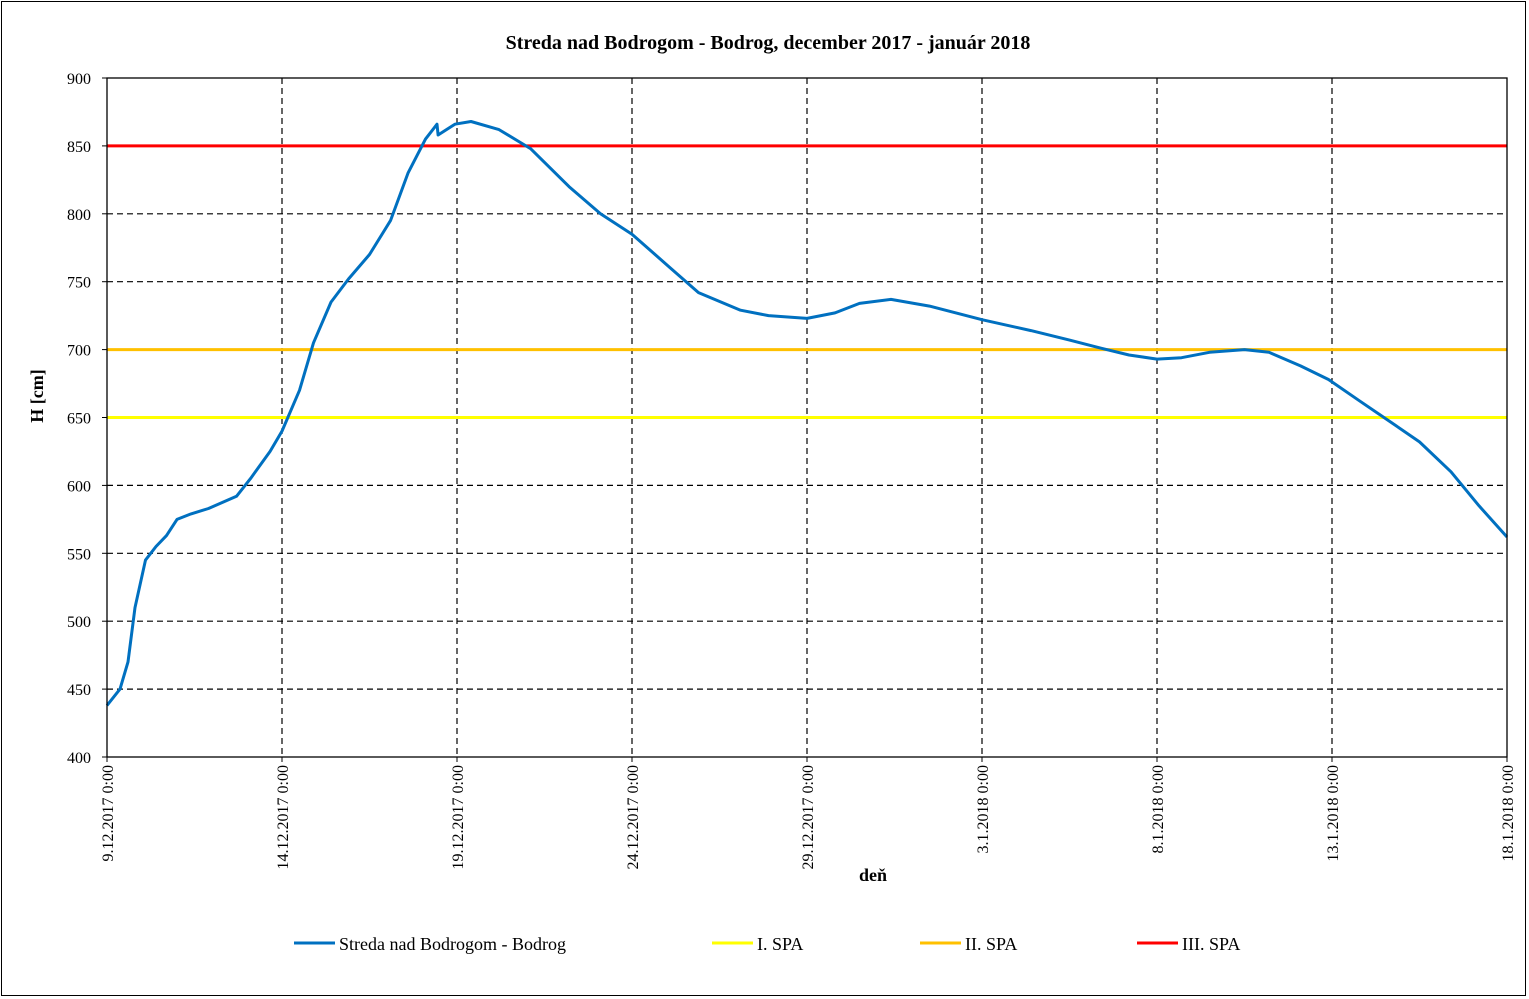  I want to click on y-tick-label: 500, so click(79, 622).